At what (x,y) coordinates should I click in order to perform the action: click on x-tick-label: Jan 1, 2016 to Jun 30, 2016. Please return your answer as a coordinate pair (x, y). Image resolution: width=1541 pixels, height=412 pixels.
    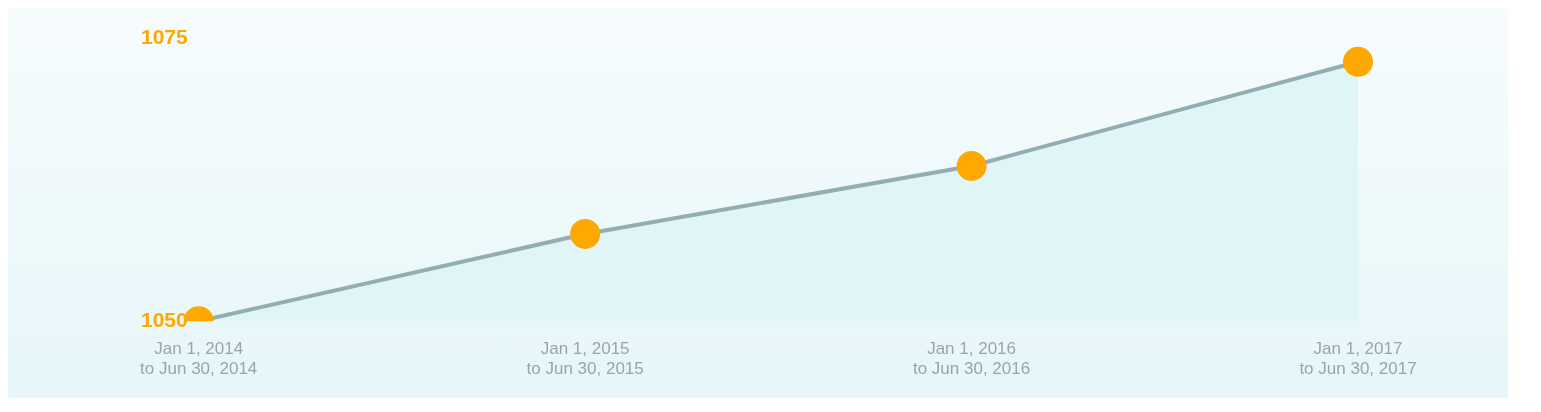
    Looking at the image, I should click on (971, 359).